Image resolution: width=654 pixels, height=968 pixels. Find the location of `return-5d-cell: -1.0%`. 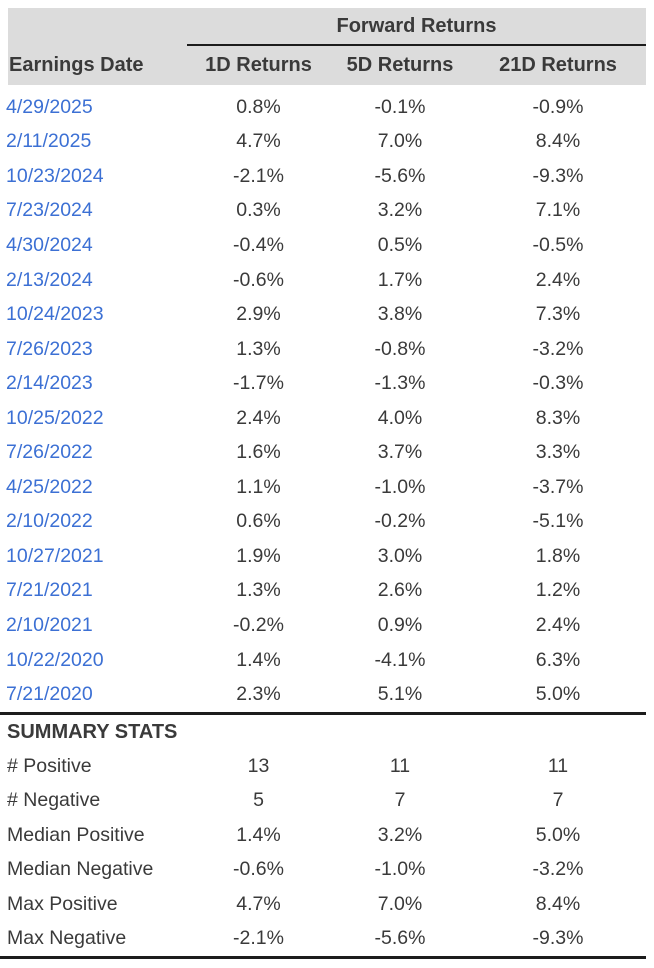

return-5d-cell: -1.0% is located at coordinates (400, 869).